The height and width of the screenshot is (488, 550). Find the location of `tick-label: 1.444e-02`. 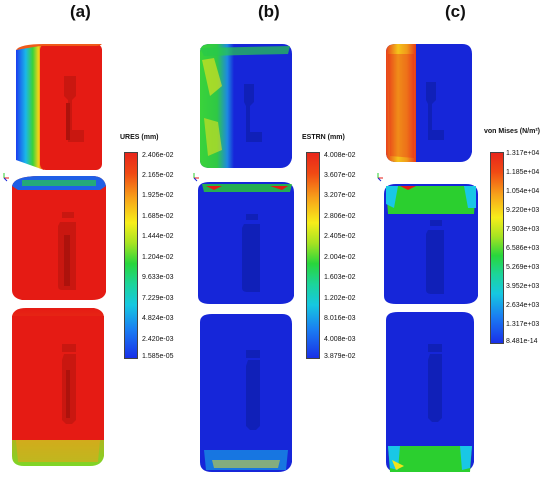

tick-label: 1.444e-02 is located at coordinates (158, 236).